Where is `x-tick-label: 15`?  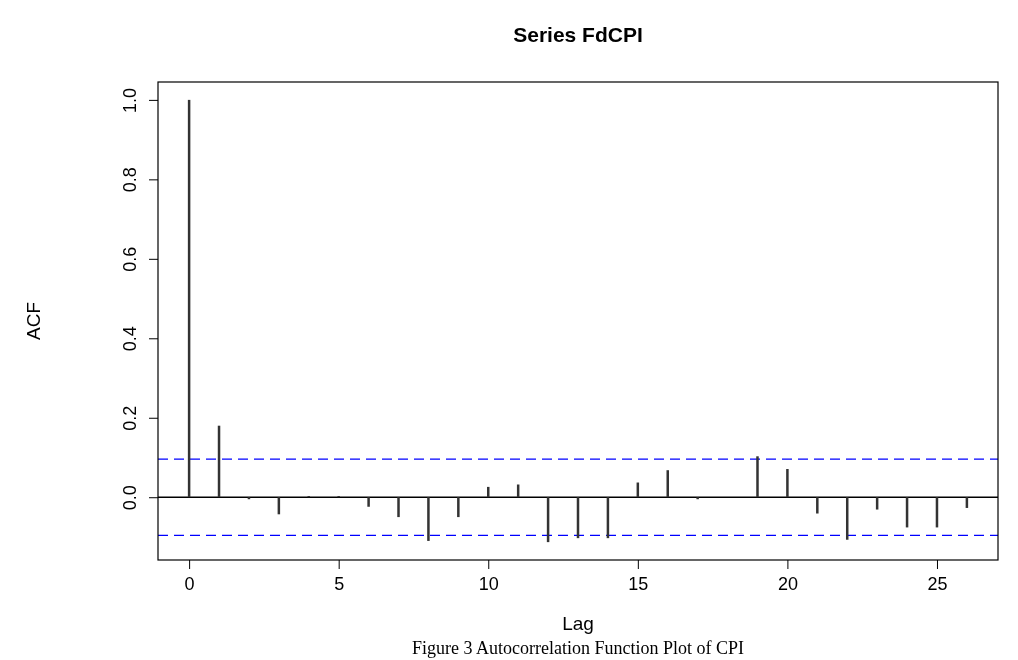
x-tick-label: 15 is located at coordinates (638, 583).